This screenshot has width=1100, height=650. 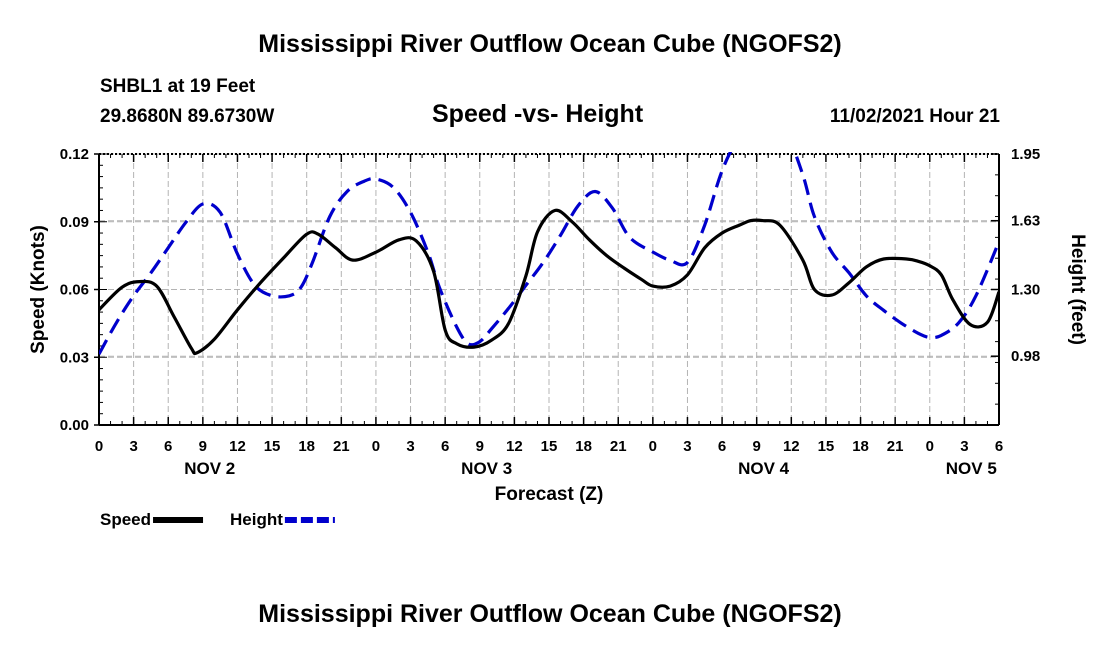 I want to click on y2-tick-label: 0.98, so click(x=1025, y=356).